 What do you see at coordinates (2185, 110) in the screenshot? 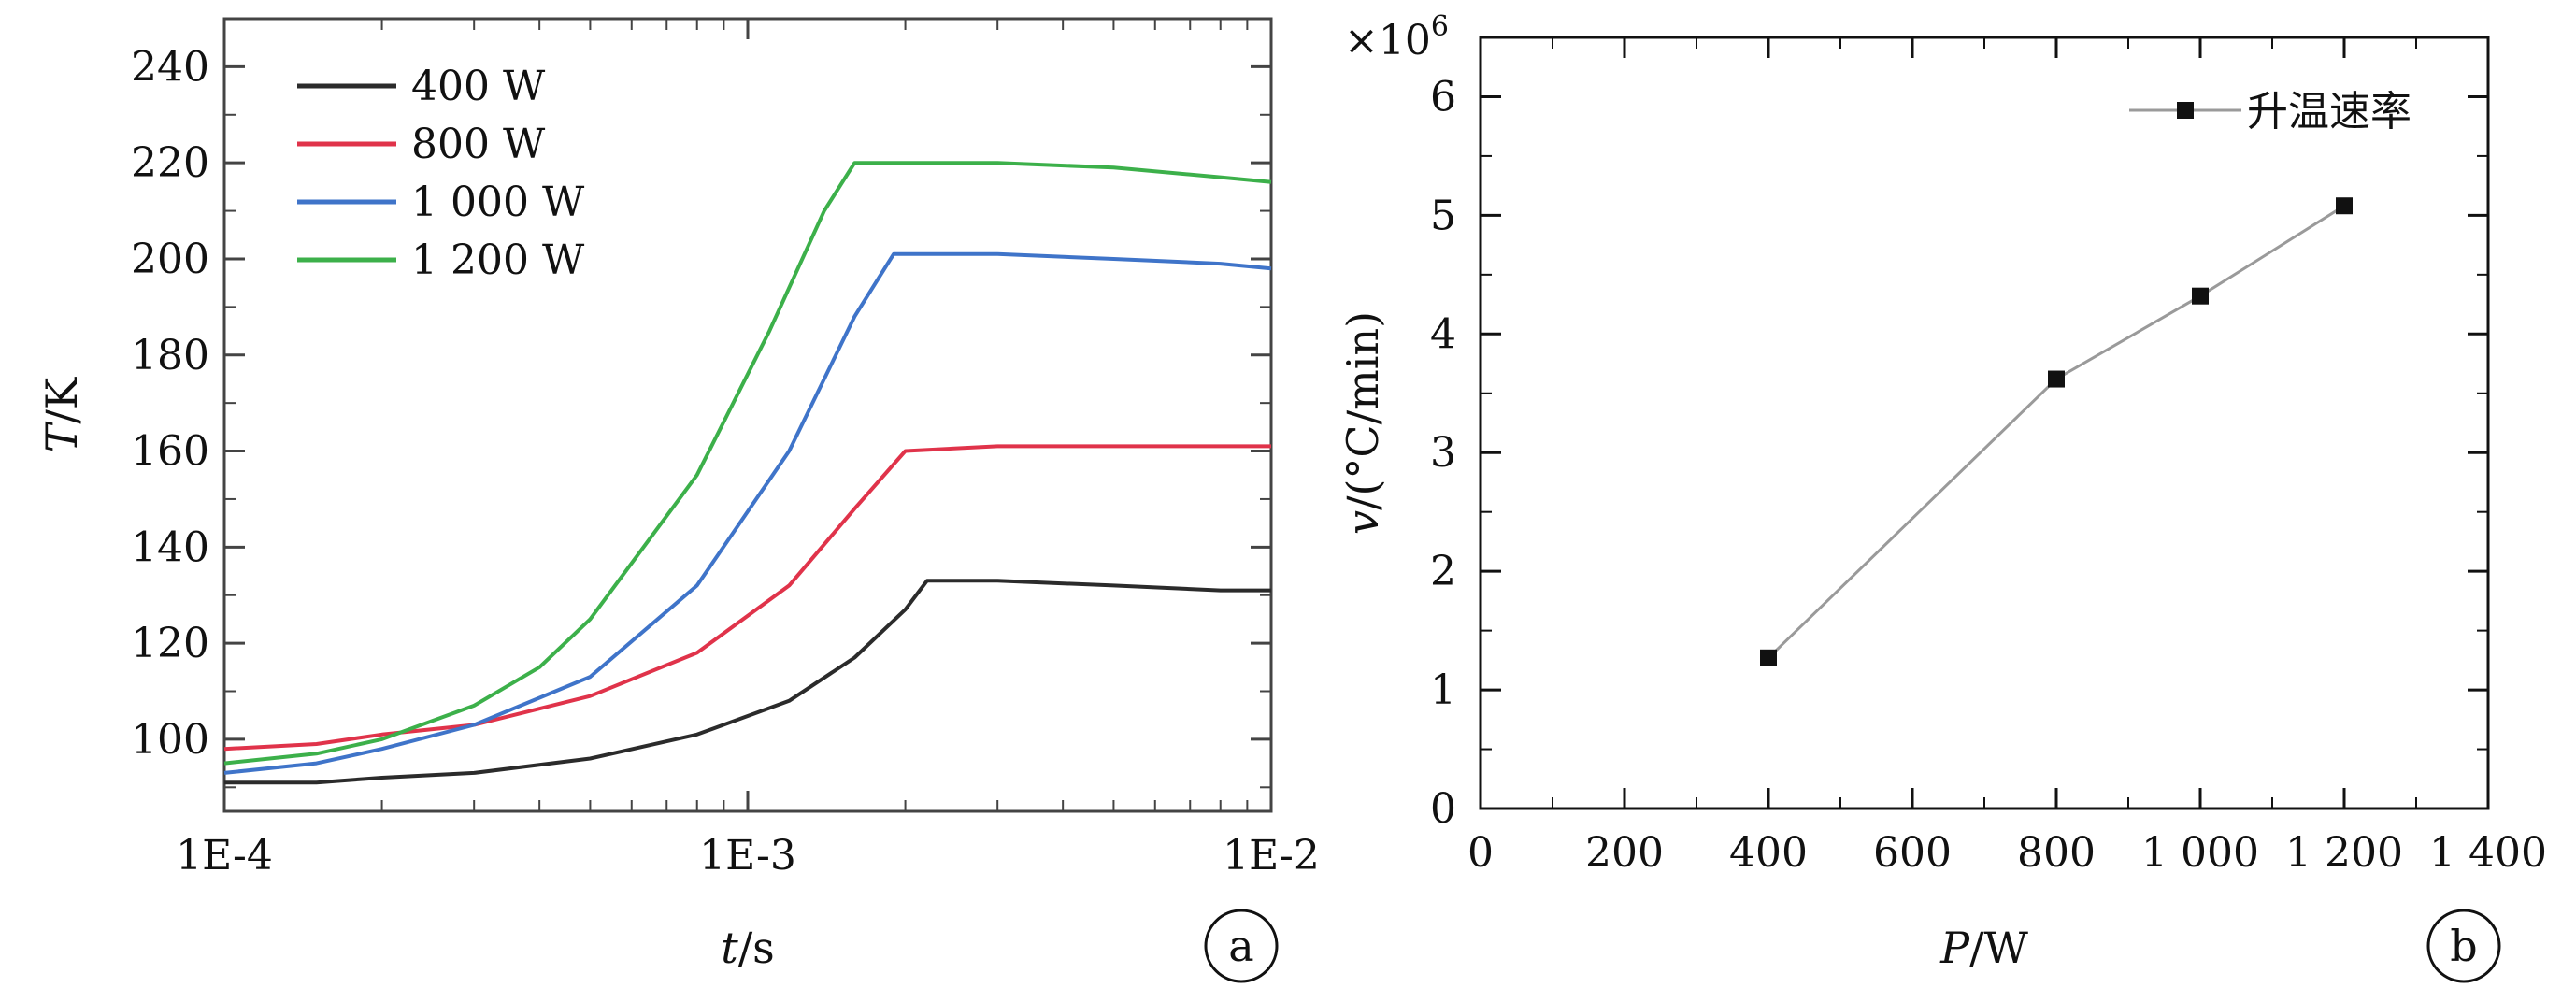
I see `legend-swatch-marker` at bounding box center [2185, 110].